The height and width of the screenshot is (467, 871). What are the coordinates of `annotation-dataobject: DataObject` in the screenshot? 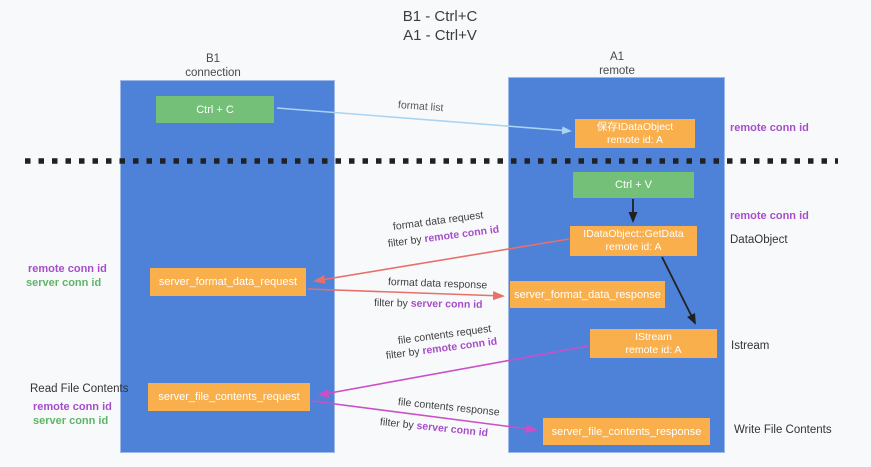 It's located at (759, 240).